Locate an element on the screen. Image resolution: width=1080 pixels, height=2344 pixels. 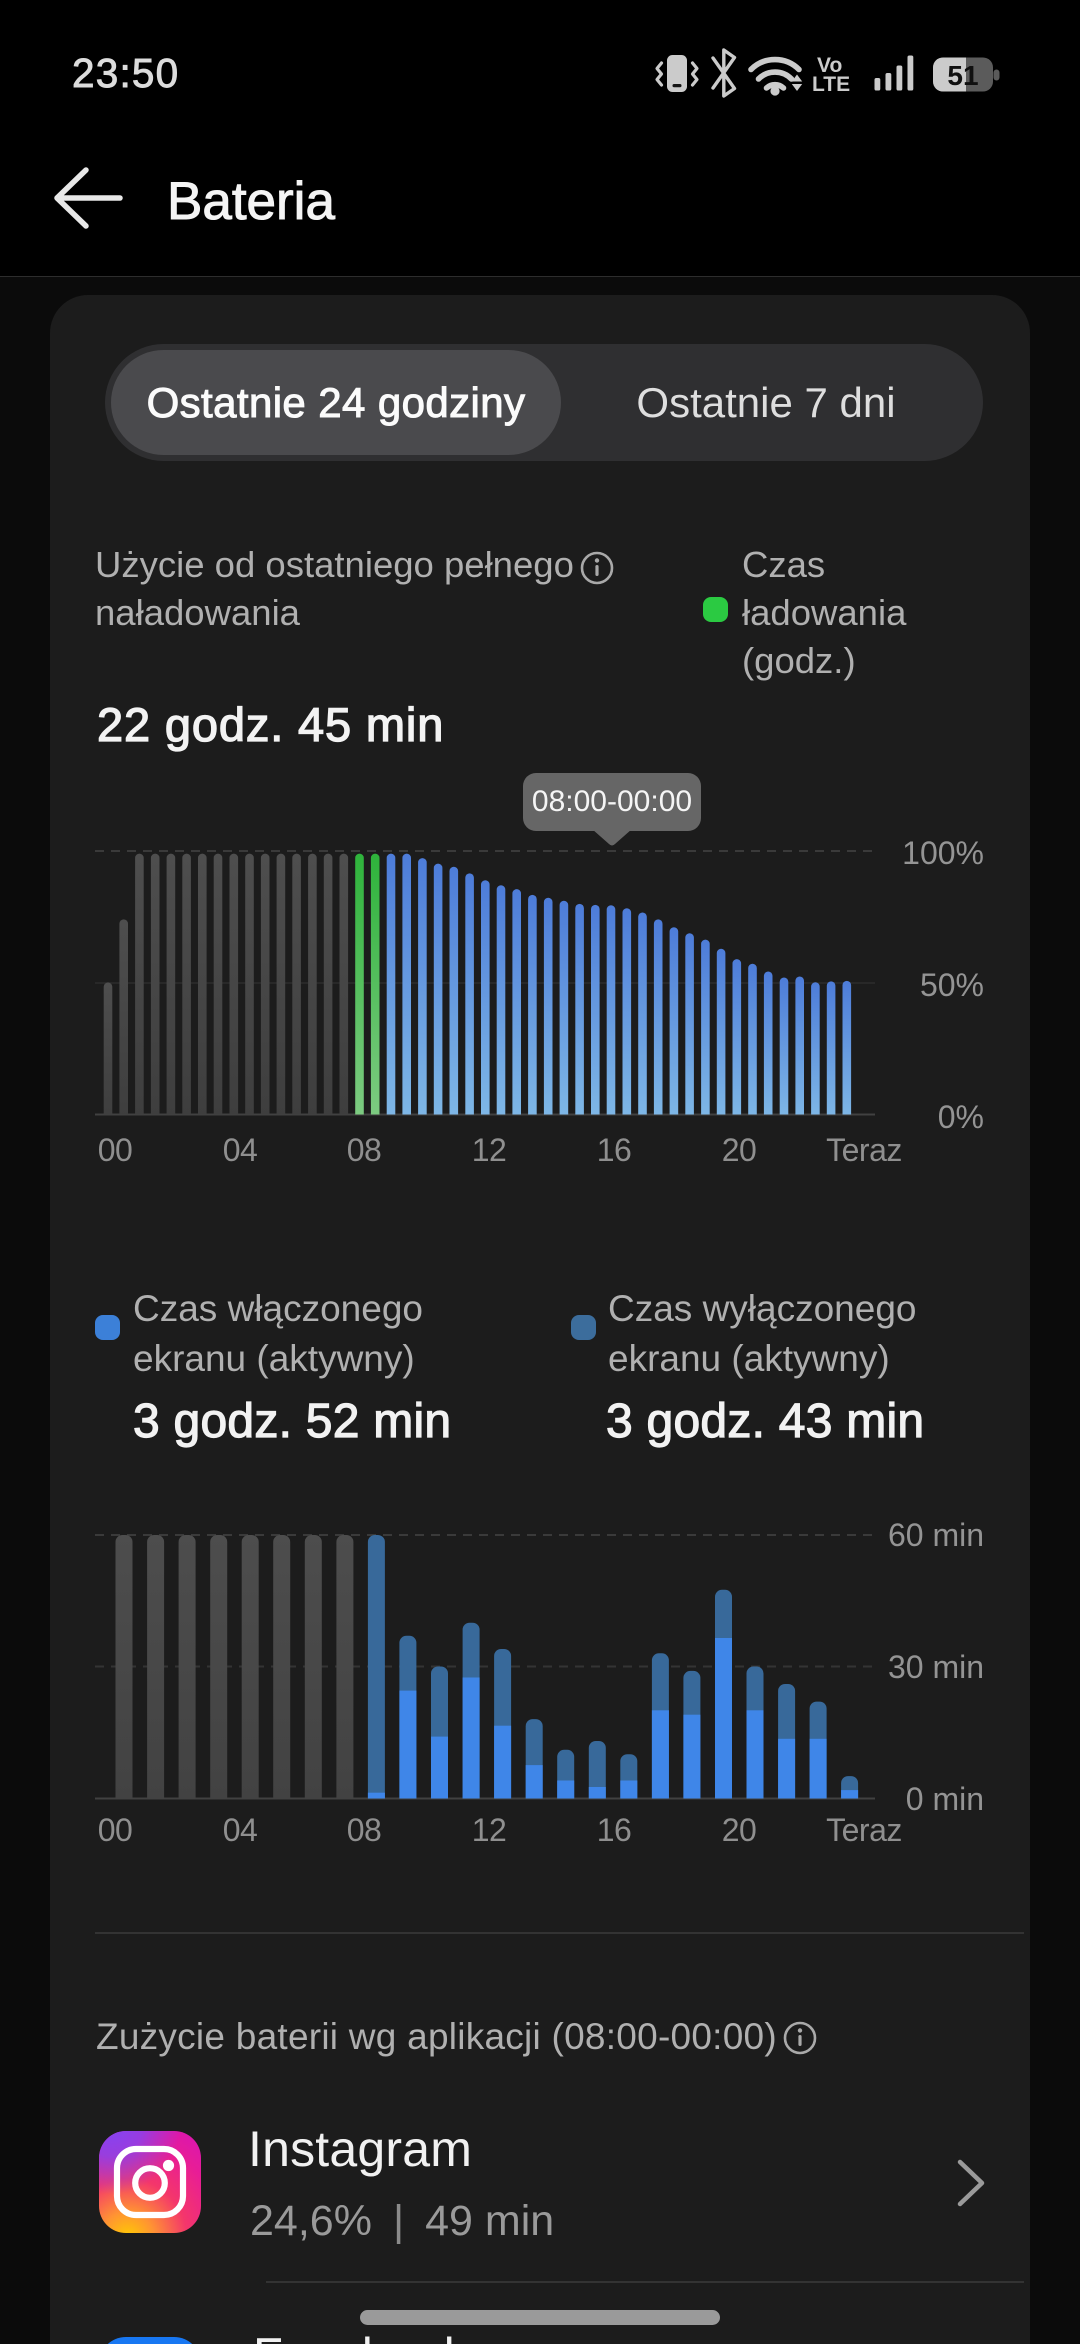
svg-text: Vo is located at coordinates (829, 65).